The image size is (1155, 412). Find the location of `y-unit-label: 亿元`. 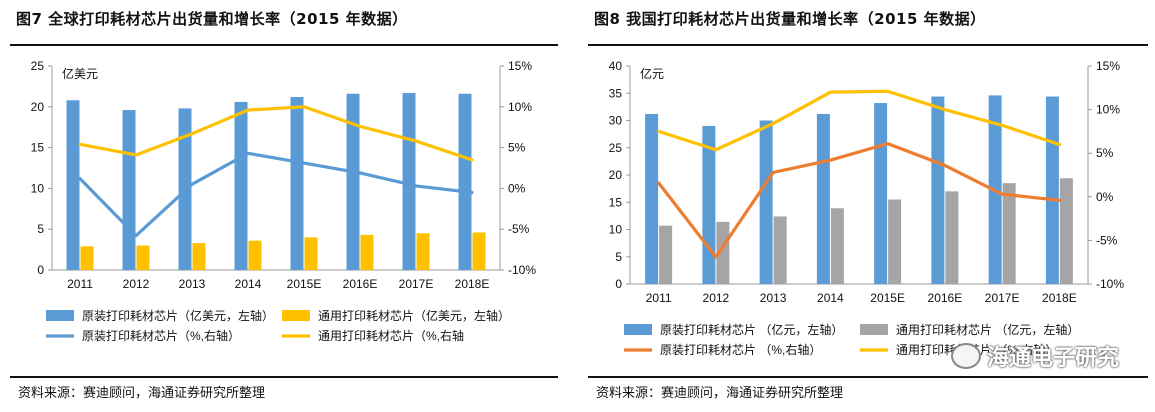

y-unit-label: 亿元 is located at coordinates (652, 73).